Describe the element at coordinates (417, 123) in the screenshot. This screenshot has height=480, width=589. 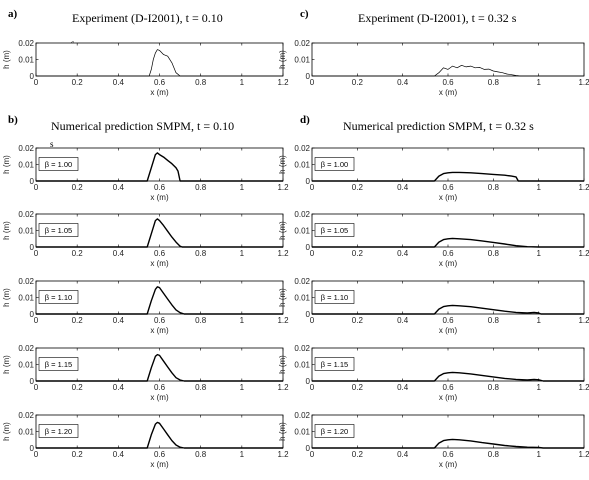
I see `heading-d: d) Numerical prediction SMPM, t = 0.32 s` at that location.